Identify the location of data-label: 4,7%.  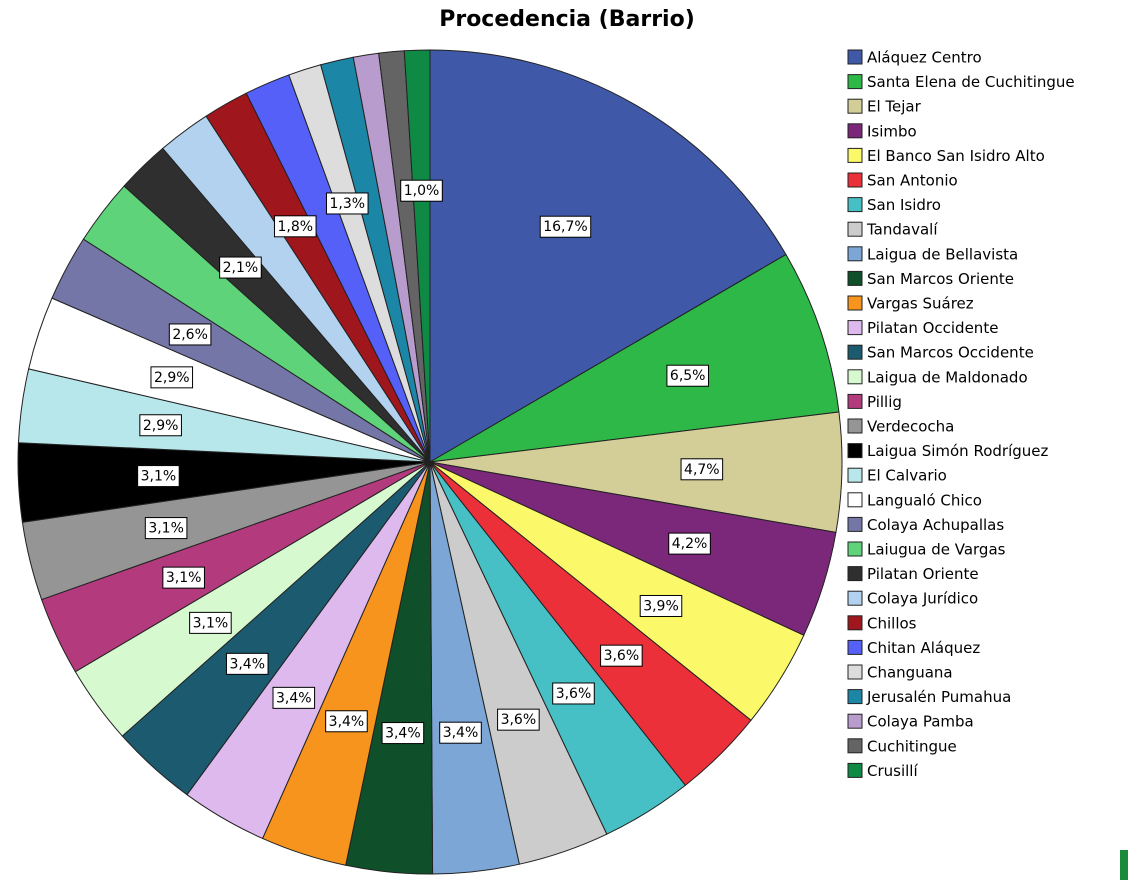
(702, 469).